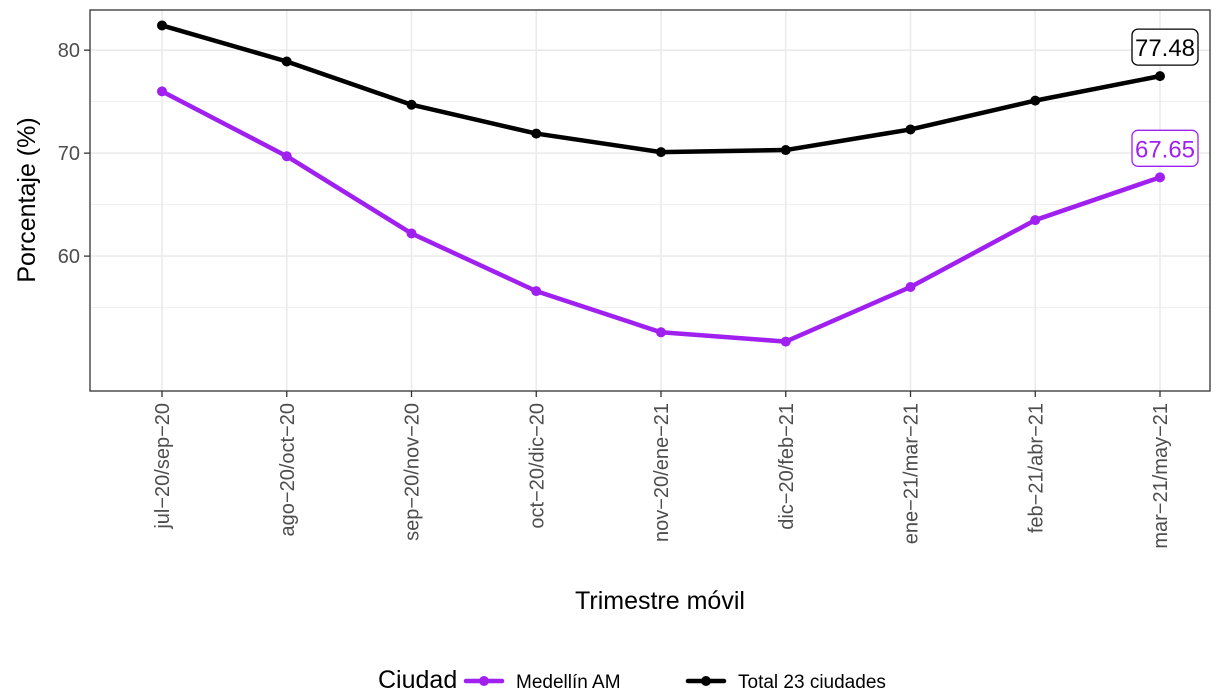 This screenshot has height=695, width=1220. I want to click on end-labels-layer: 67.65 77.48, so click(1165, 97).